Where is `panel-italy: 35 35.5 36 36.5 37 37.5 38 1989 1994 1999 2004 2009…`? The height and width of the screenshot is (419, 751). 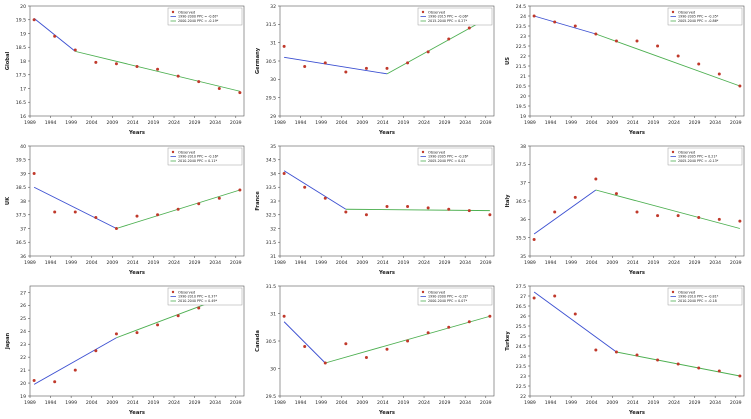 panel-italy: 35 35.5 36 36.5 37 37.5 38 1989 1994 1999 2004 2009… is located at coordinates (625, 209).